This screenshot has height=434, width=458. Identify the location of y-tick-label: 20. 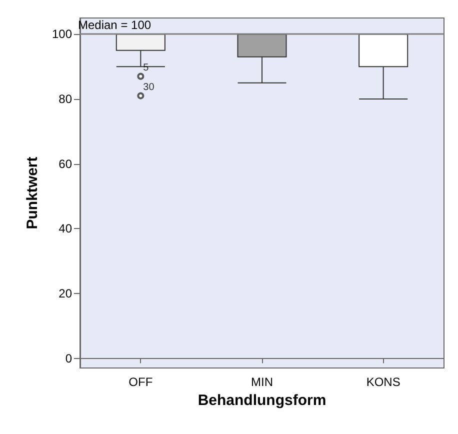
(65, 293).